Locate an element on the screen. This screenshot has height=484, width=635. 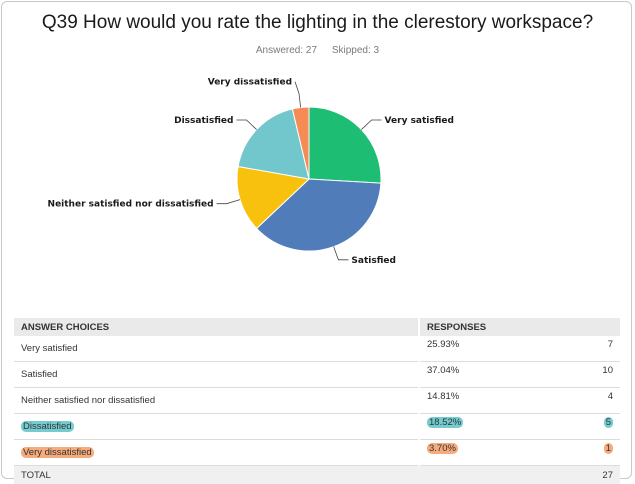
slice-label: Very dissatisfied is located at coordinates (250, 83).